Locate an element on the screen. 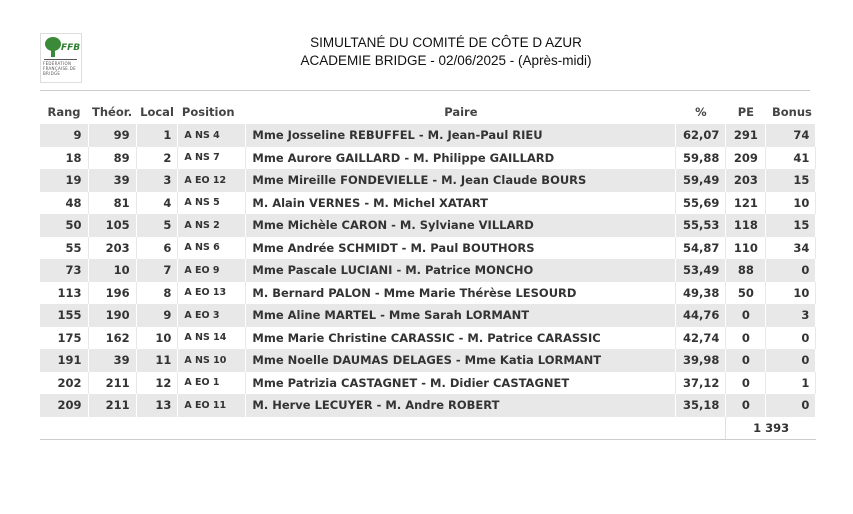 This screenshot has width=853, height=514. cell-position: A EO 3 is located at coordinates (212, 315).